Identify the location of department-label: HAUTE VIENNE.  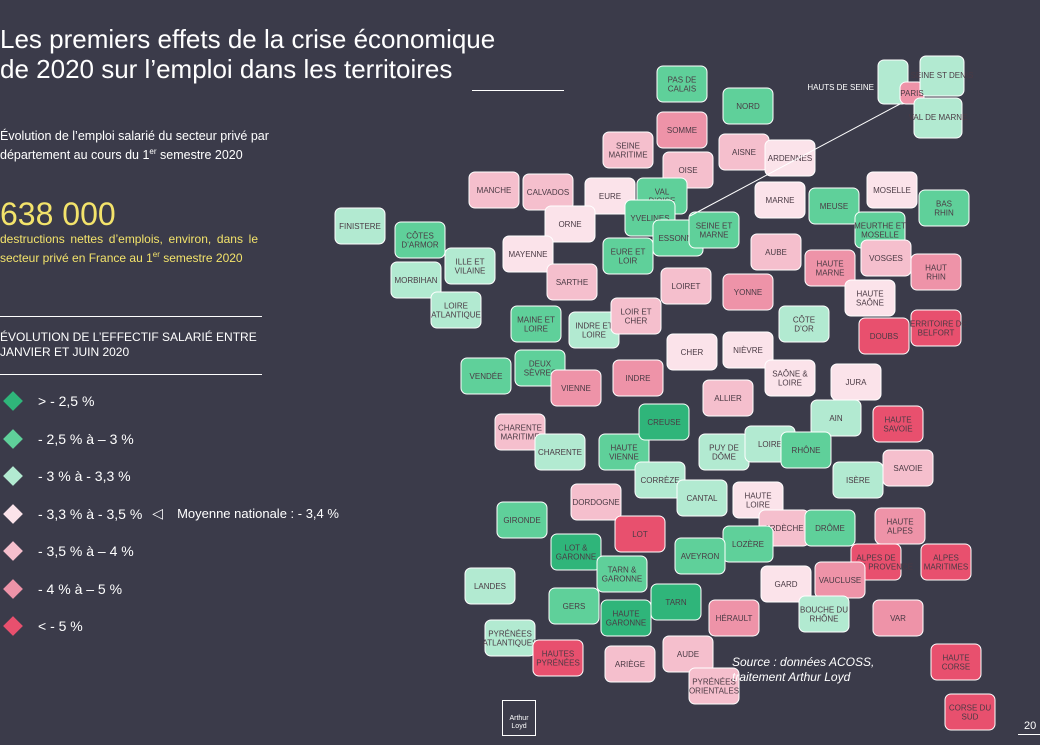
(624, 453).